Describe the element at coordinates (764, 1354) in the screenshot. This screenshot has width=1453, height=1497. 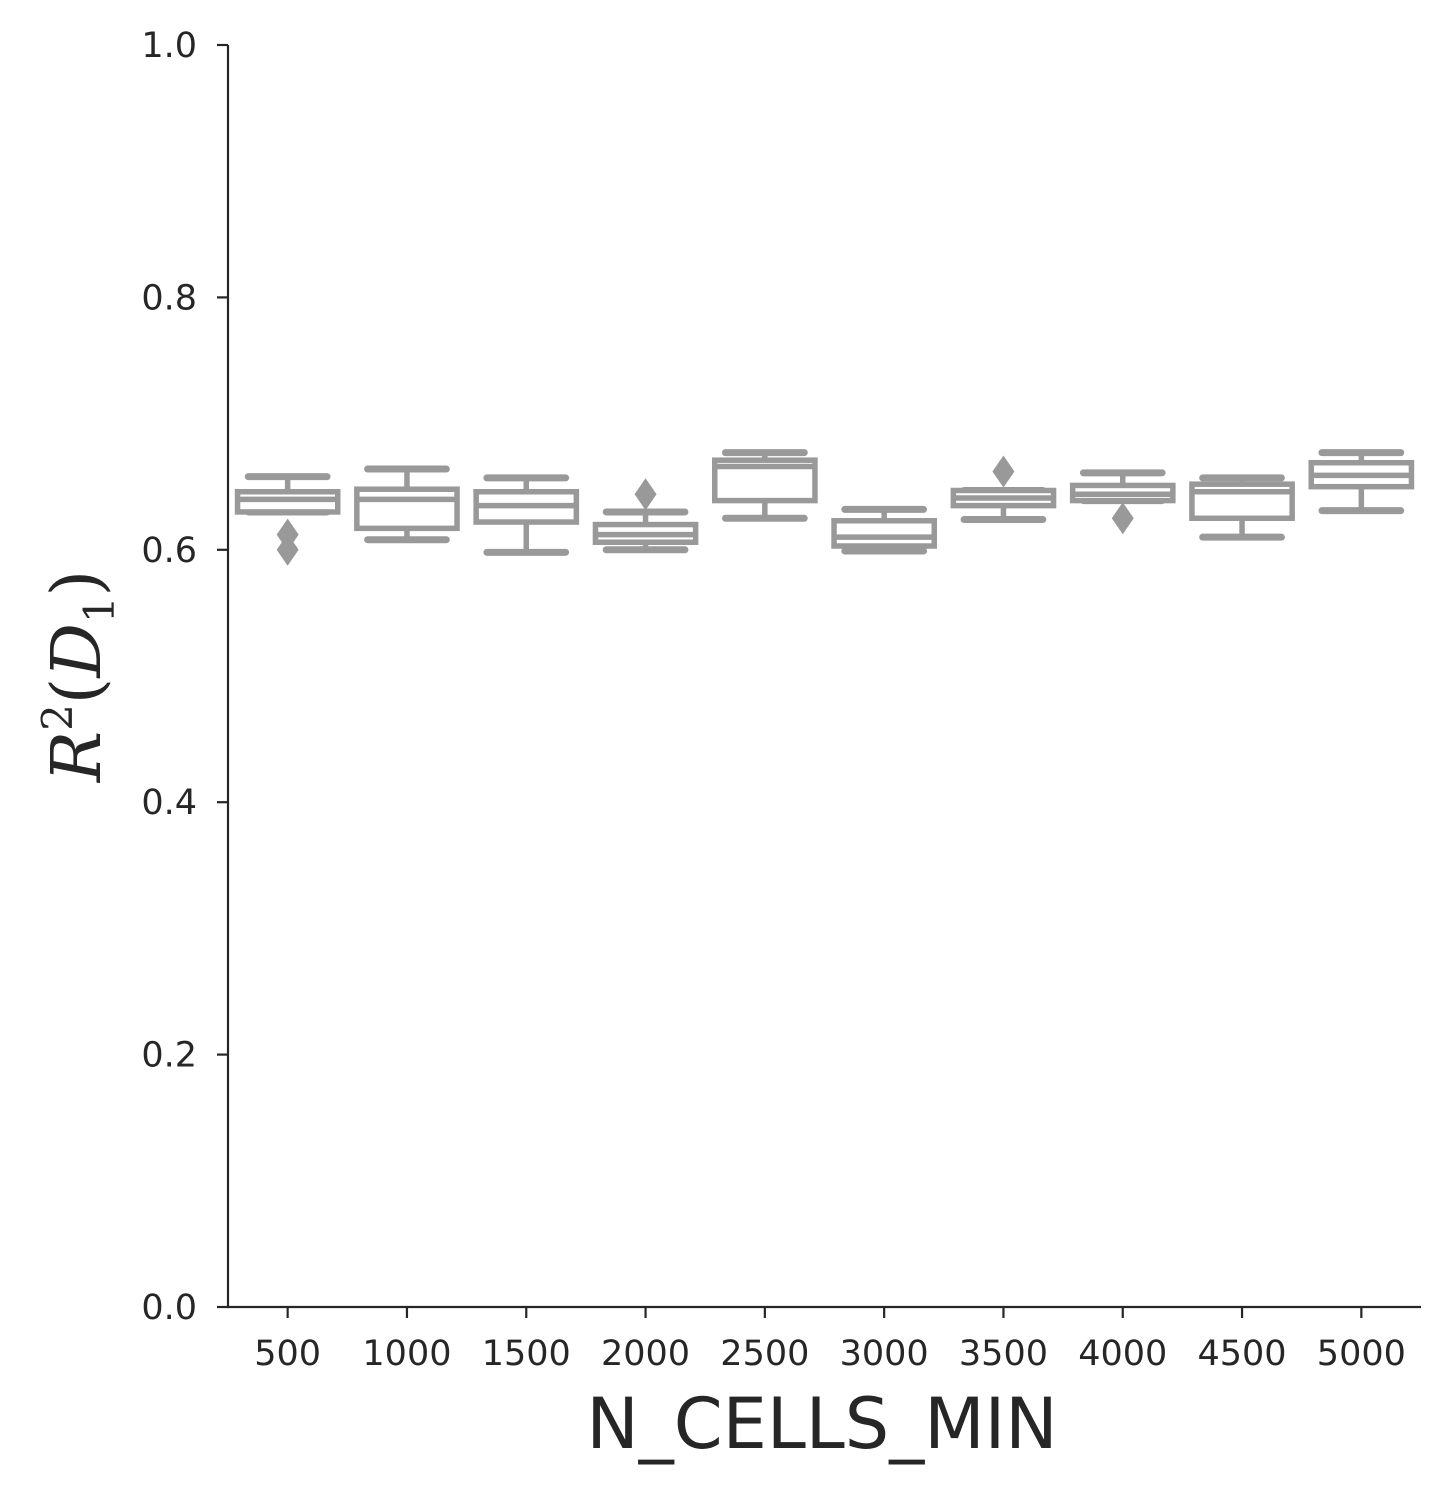
I see `x-tick-label: 2500` at that location.